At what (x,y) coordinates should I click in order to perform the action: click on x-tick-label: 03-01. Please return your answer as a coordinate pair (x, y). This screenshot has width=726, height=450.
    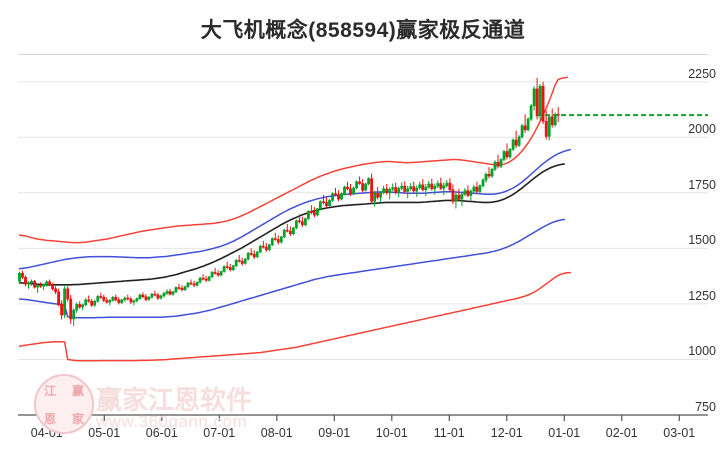
    Looking at the image, I should click on (679, 433).